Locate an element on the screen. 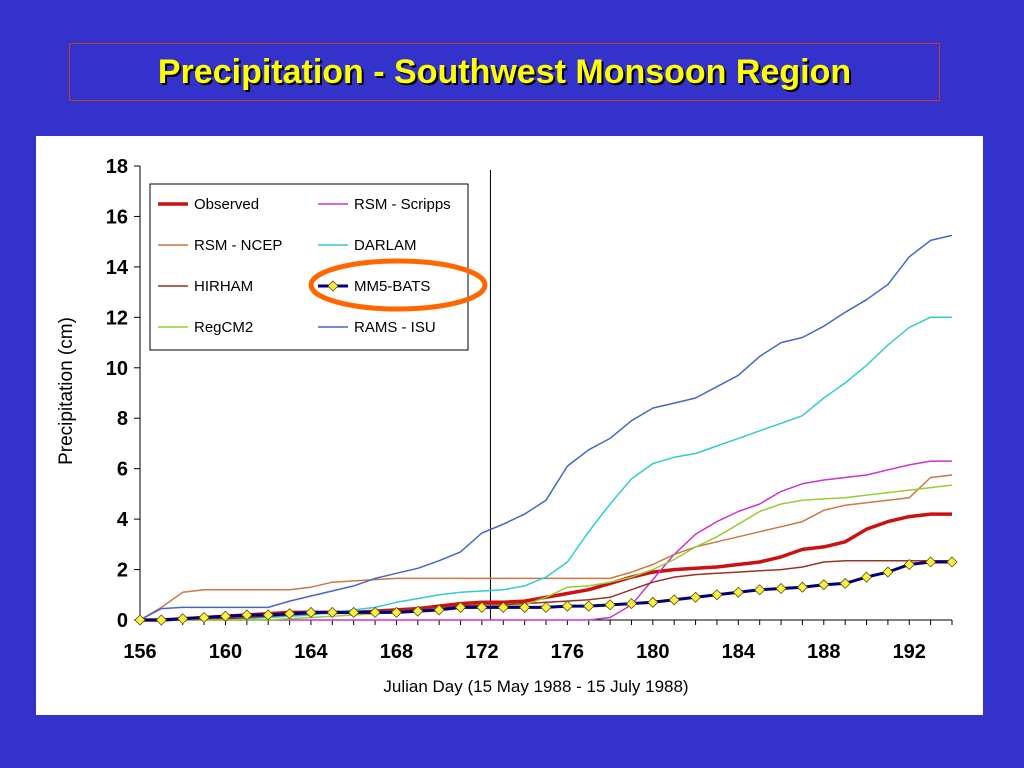 Image resolution: width=1024 pixels, height=768 pixels. legend-label-mm5-bats: MM5-BATS is located at coordinates (392, 286).